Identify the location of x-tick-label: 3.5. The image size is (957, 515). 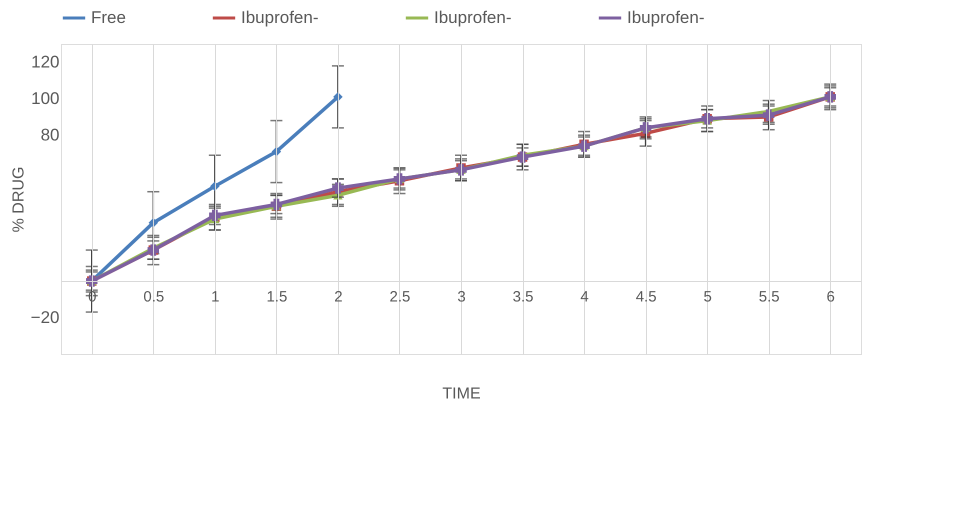
(523, 297).